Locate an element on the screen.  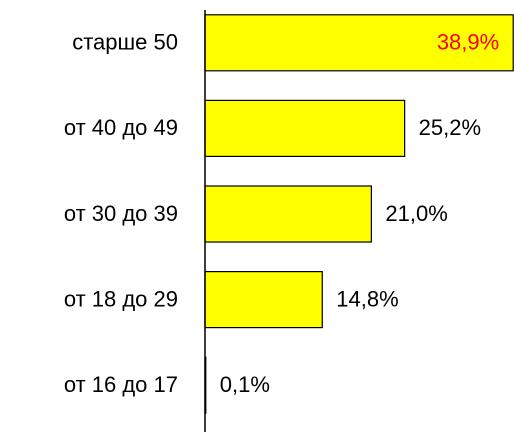
value-label: 0,1% is located at coordinates (245, 384).